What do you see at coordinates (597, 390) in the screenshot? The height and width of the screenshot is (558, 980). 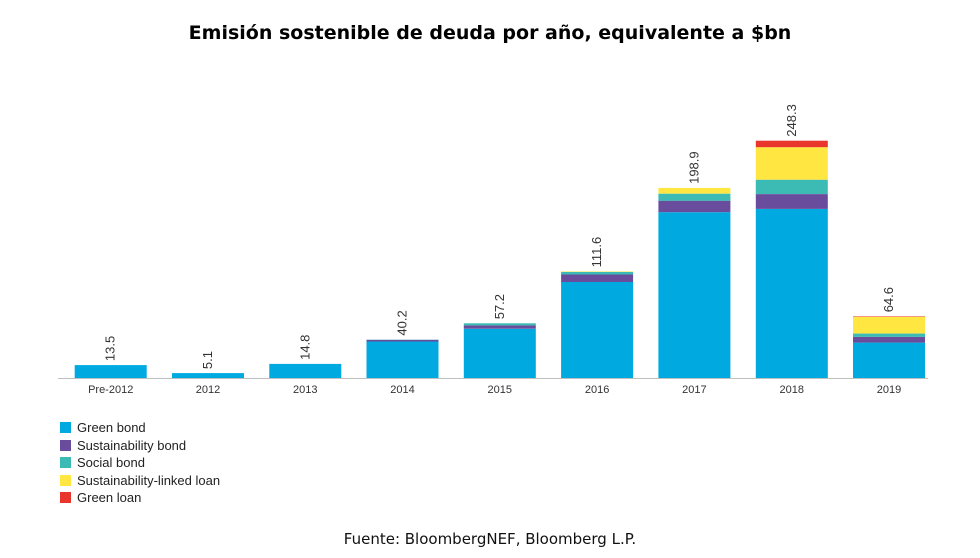 I see `x-tick-label-2016: 2016` at bounding box center [597, 390].